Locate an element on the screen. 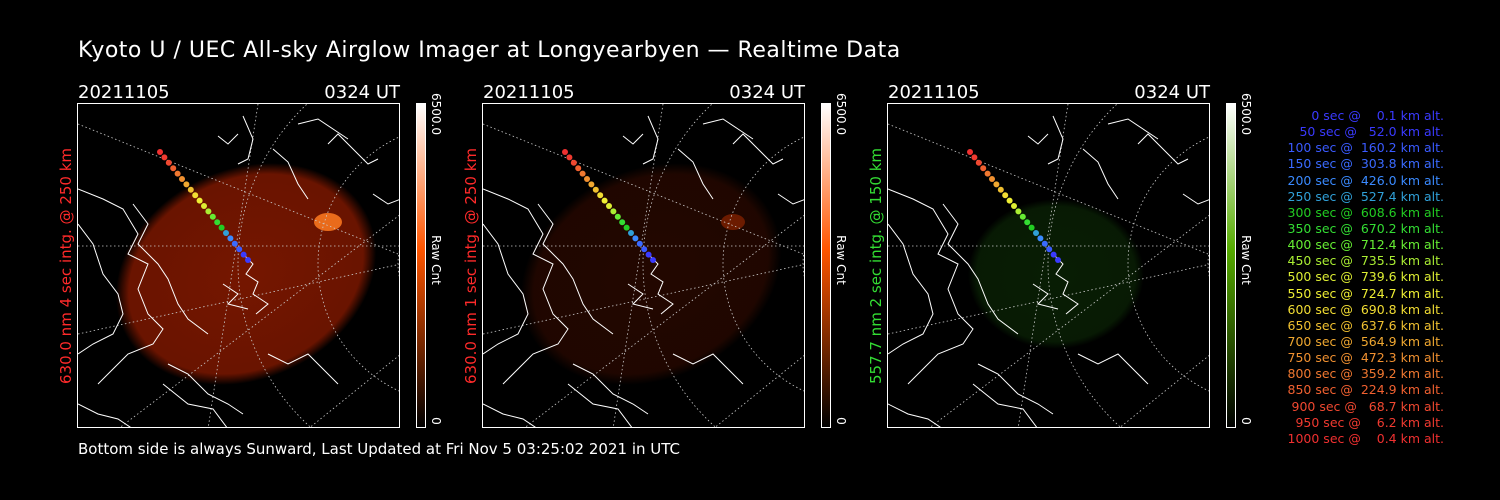 The image size is (1500, 500). panel-2-time: 0324 UT is located at coordinates (767, 92).